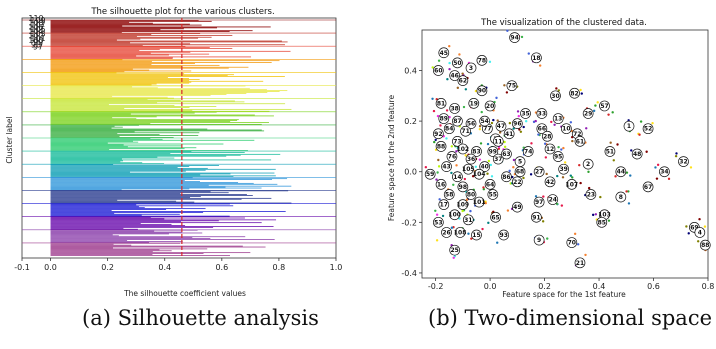  Describe the element at coordinates (391, 157) in the screenshot. I see `y-axis-label: Feature space for the 2nd feature` at that location.